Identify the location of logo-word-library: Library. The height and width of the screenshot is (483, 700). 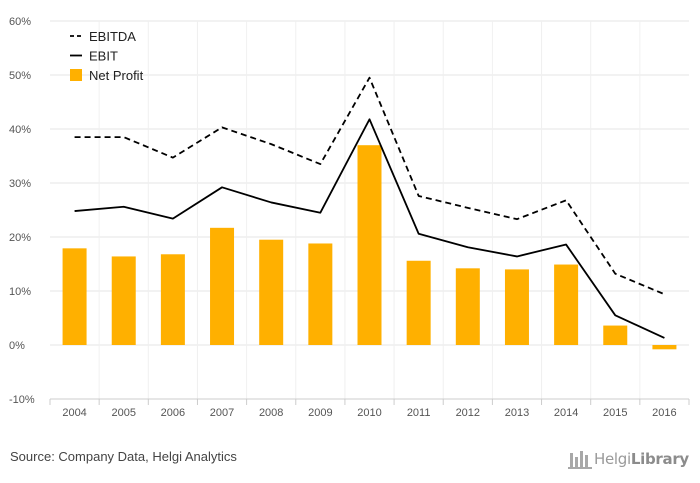
(659, 459).